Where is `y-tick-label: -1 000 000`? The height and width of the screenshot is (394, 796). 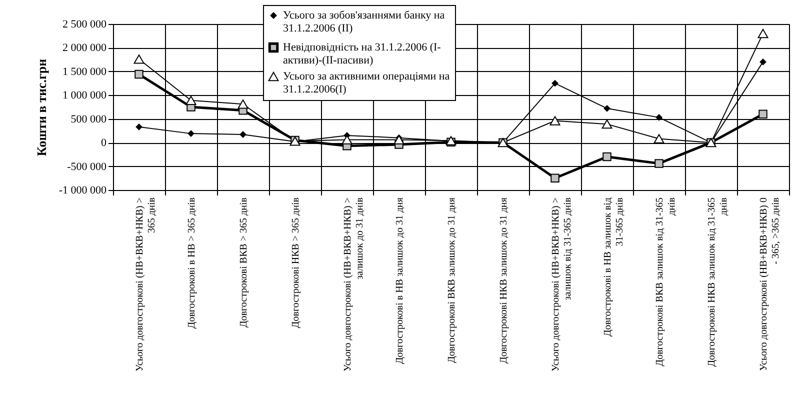
y-tick-label: -1 000 000 is located at coordinates (82, 190).